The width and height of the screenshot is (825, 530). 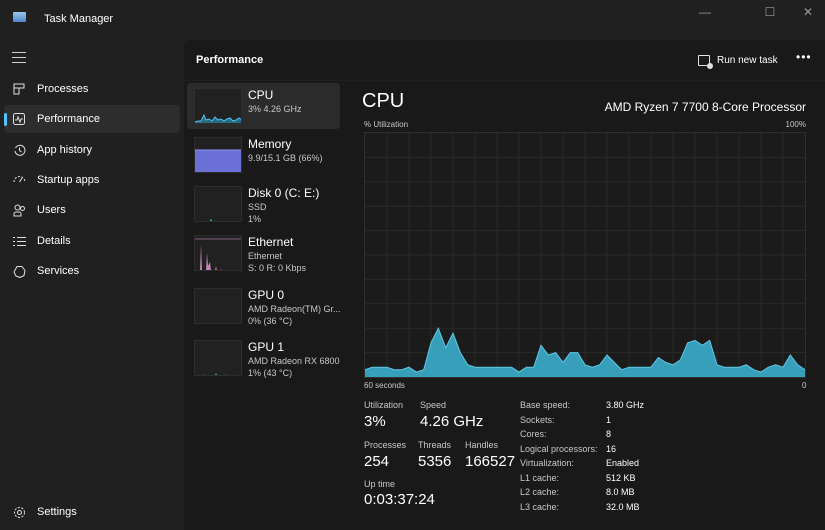 What do you see at coordinates (747, 60) in the screenshot?
I see `run-new-task-label: Run new task` at bounding box center [747, 60].